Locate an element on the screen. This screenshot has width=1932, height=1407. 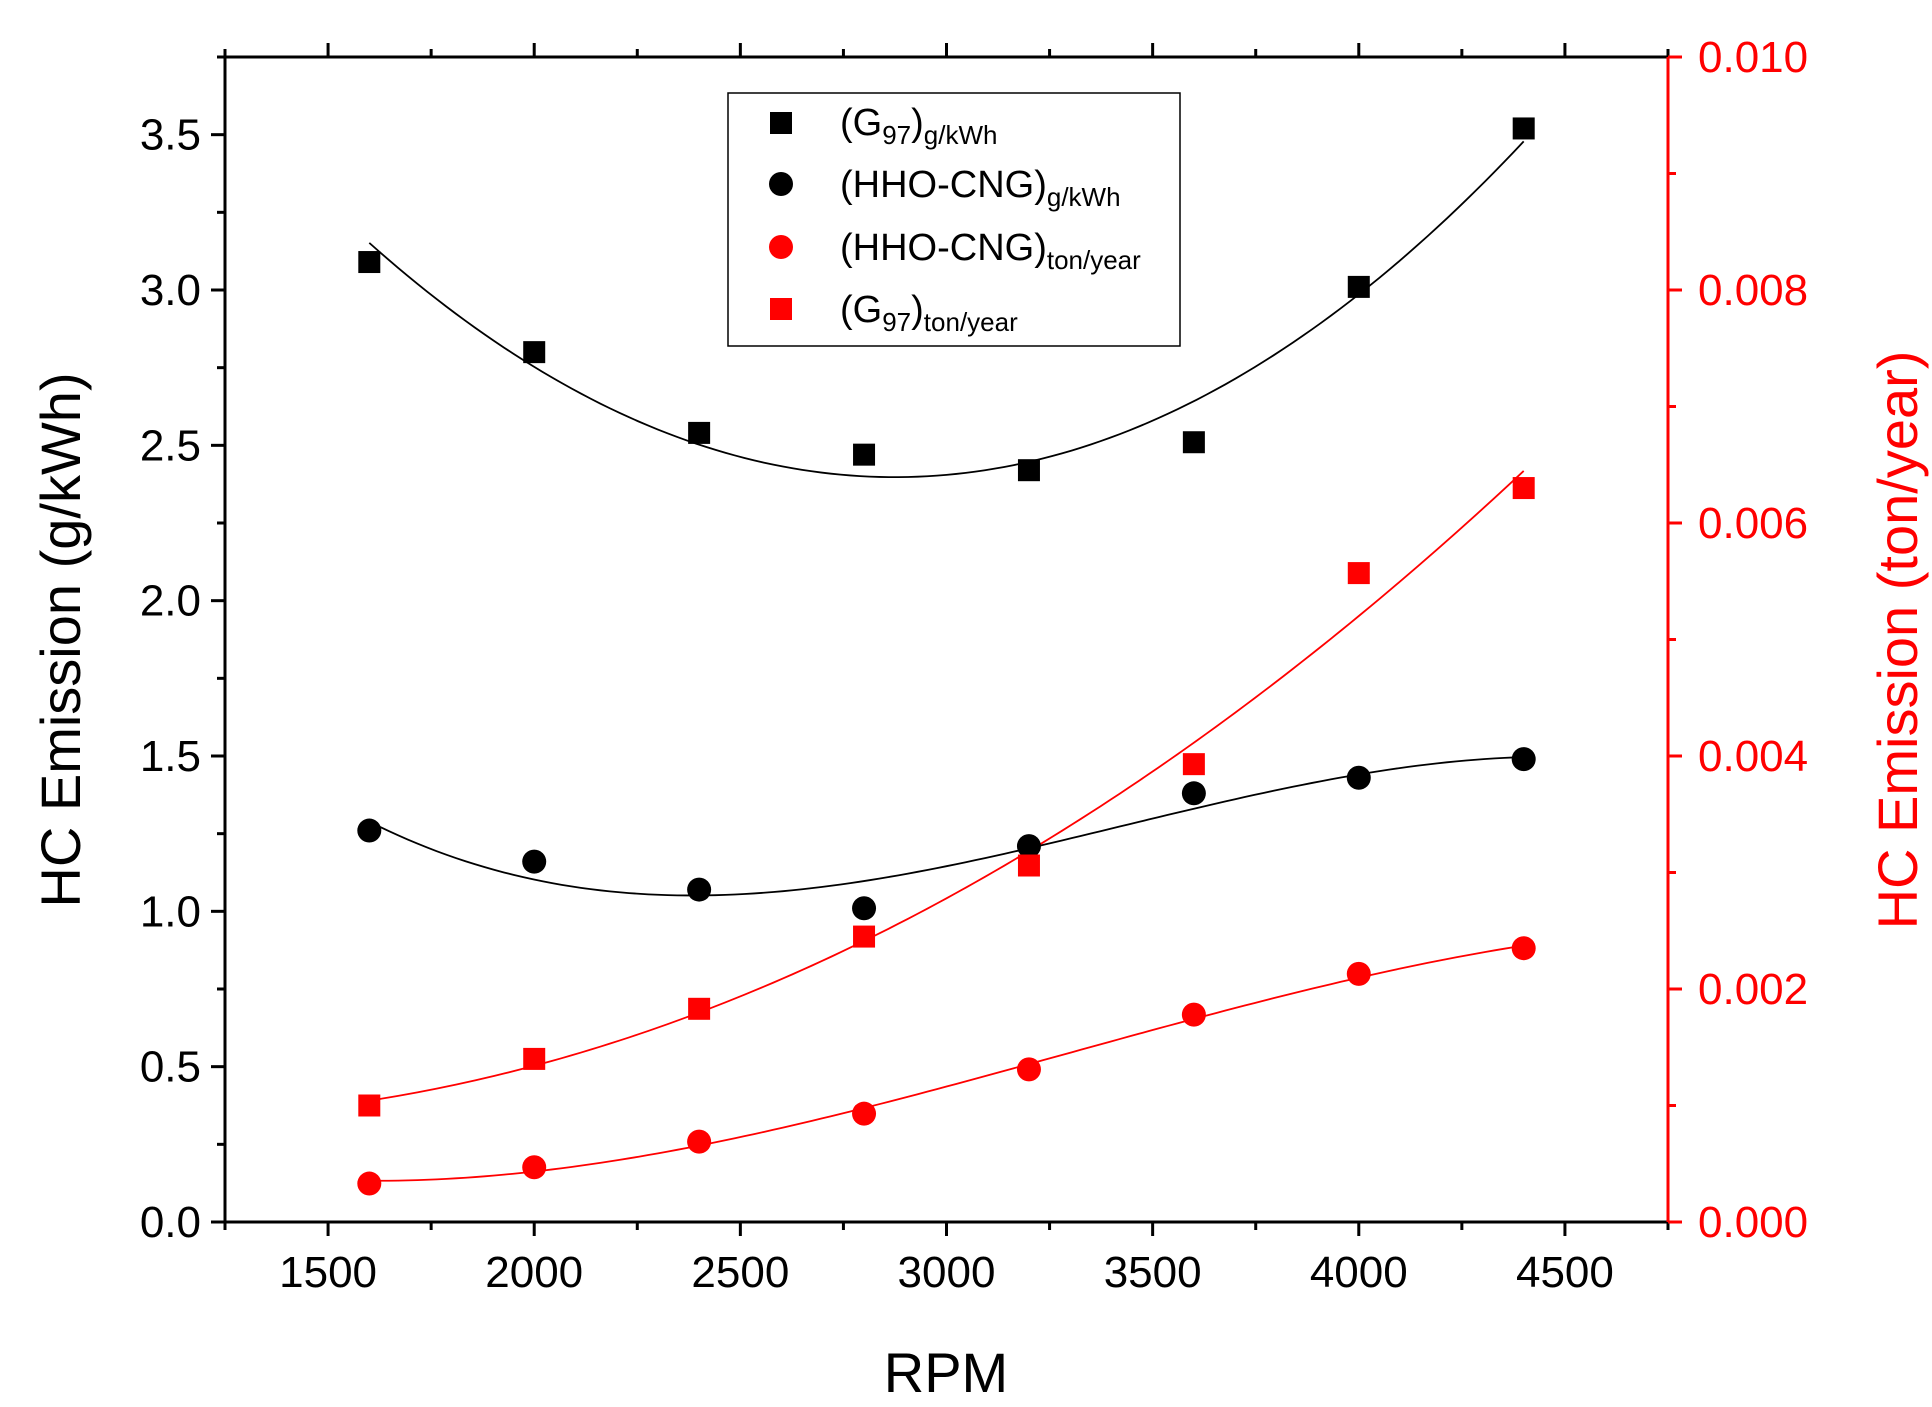
legend-marker-g97-tonyear is located at coordinates (781, 309).